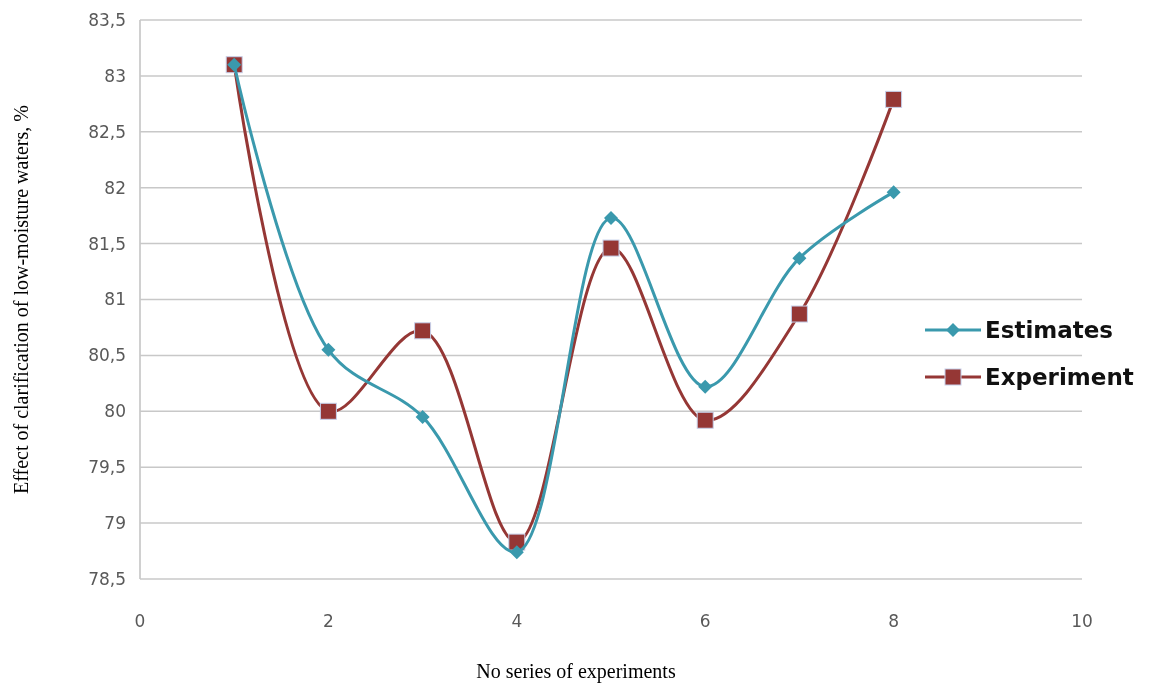 The height and width of the screenshot is (686, 1160). What do you see at coordinates (115, 299) in the screenshot?
I see `y-tick-label: 81` at bounding box center [115, 299].